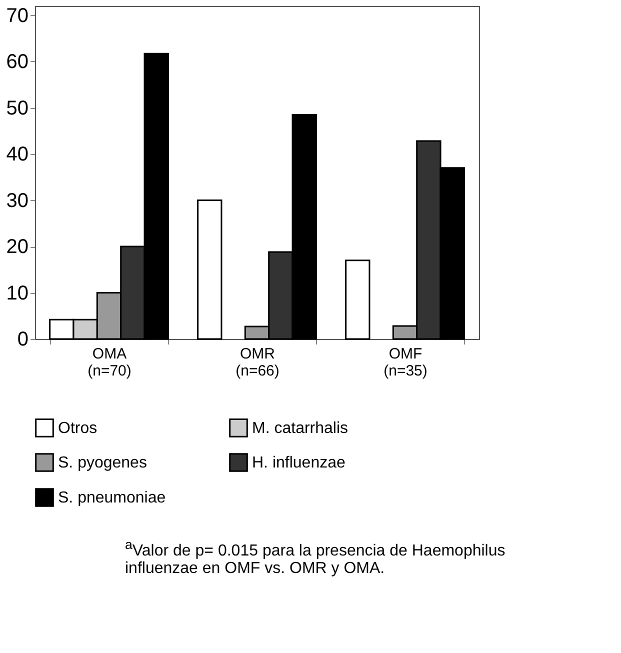 Image resolution: width=621 pixels, height=653 pixels. I want to click on text: $^{a}$Valor de p= 0.015 para la presencia de Haemophilus influenzae en OMF vs. OMR y OMA., so click(315, 557).